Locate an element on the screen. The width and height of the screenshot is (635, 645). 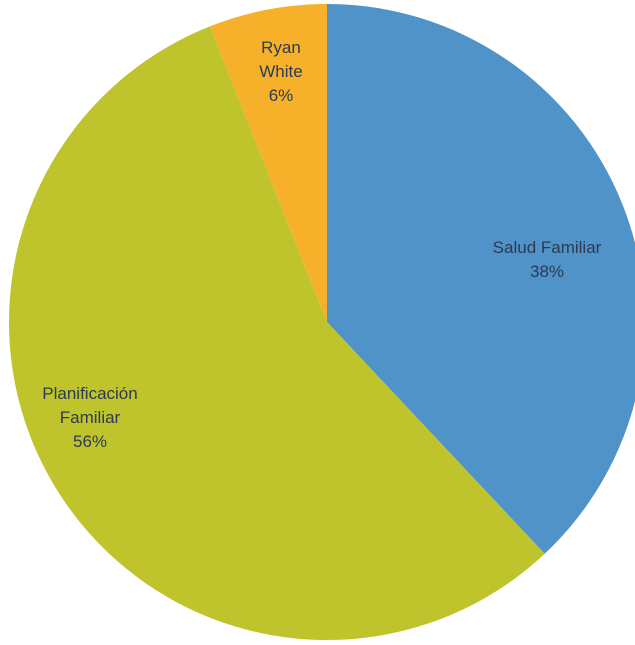
category-label: Ryan White is located at coordinates (281, 59).